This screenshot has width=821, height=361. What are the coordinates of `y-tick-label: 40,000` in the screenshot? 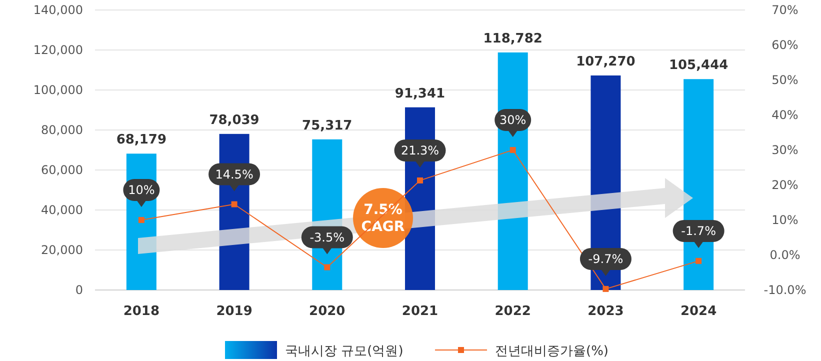 It's located at (62, 210).